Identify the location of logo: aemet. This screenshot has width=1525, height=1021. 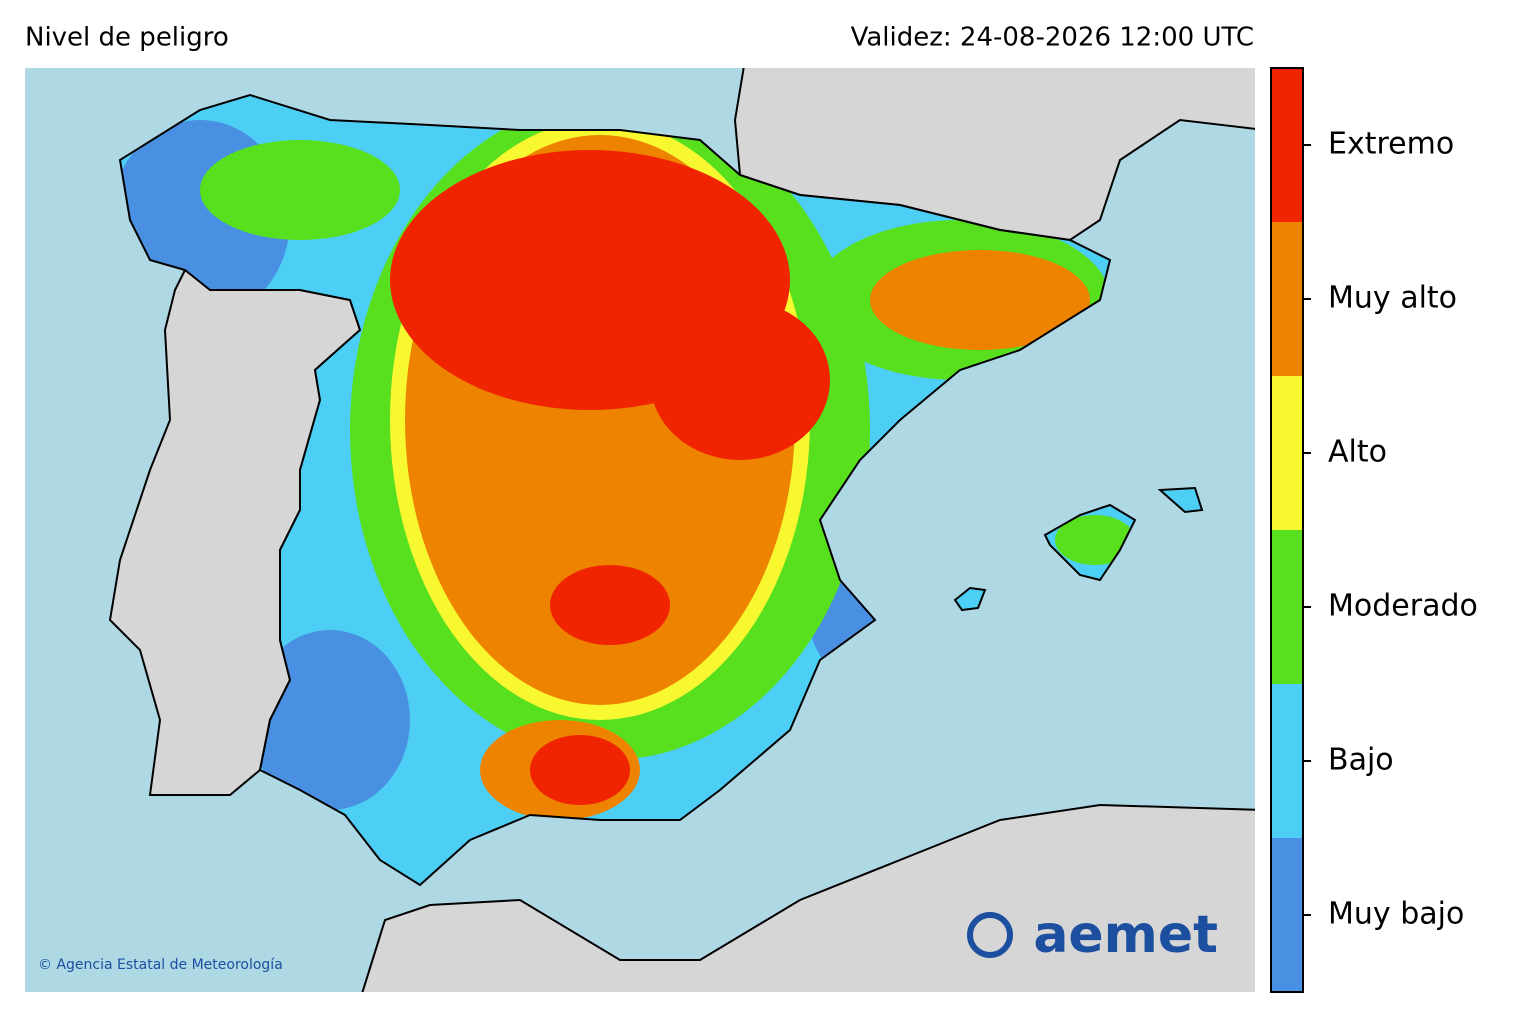
(1125, 935).